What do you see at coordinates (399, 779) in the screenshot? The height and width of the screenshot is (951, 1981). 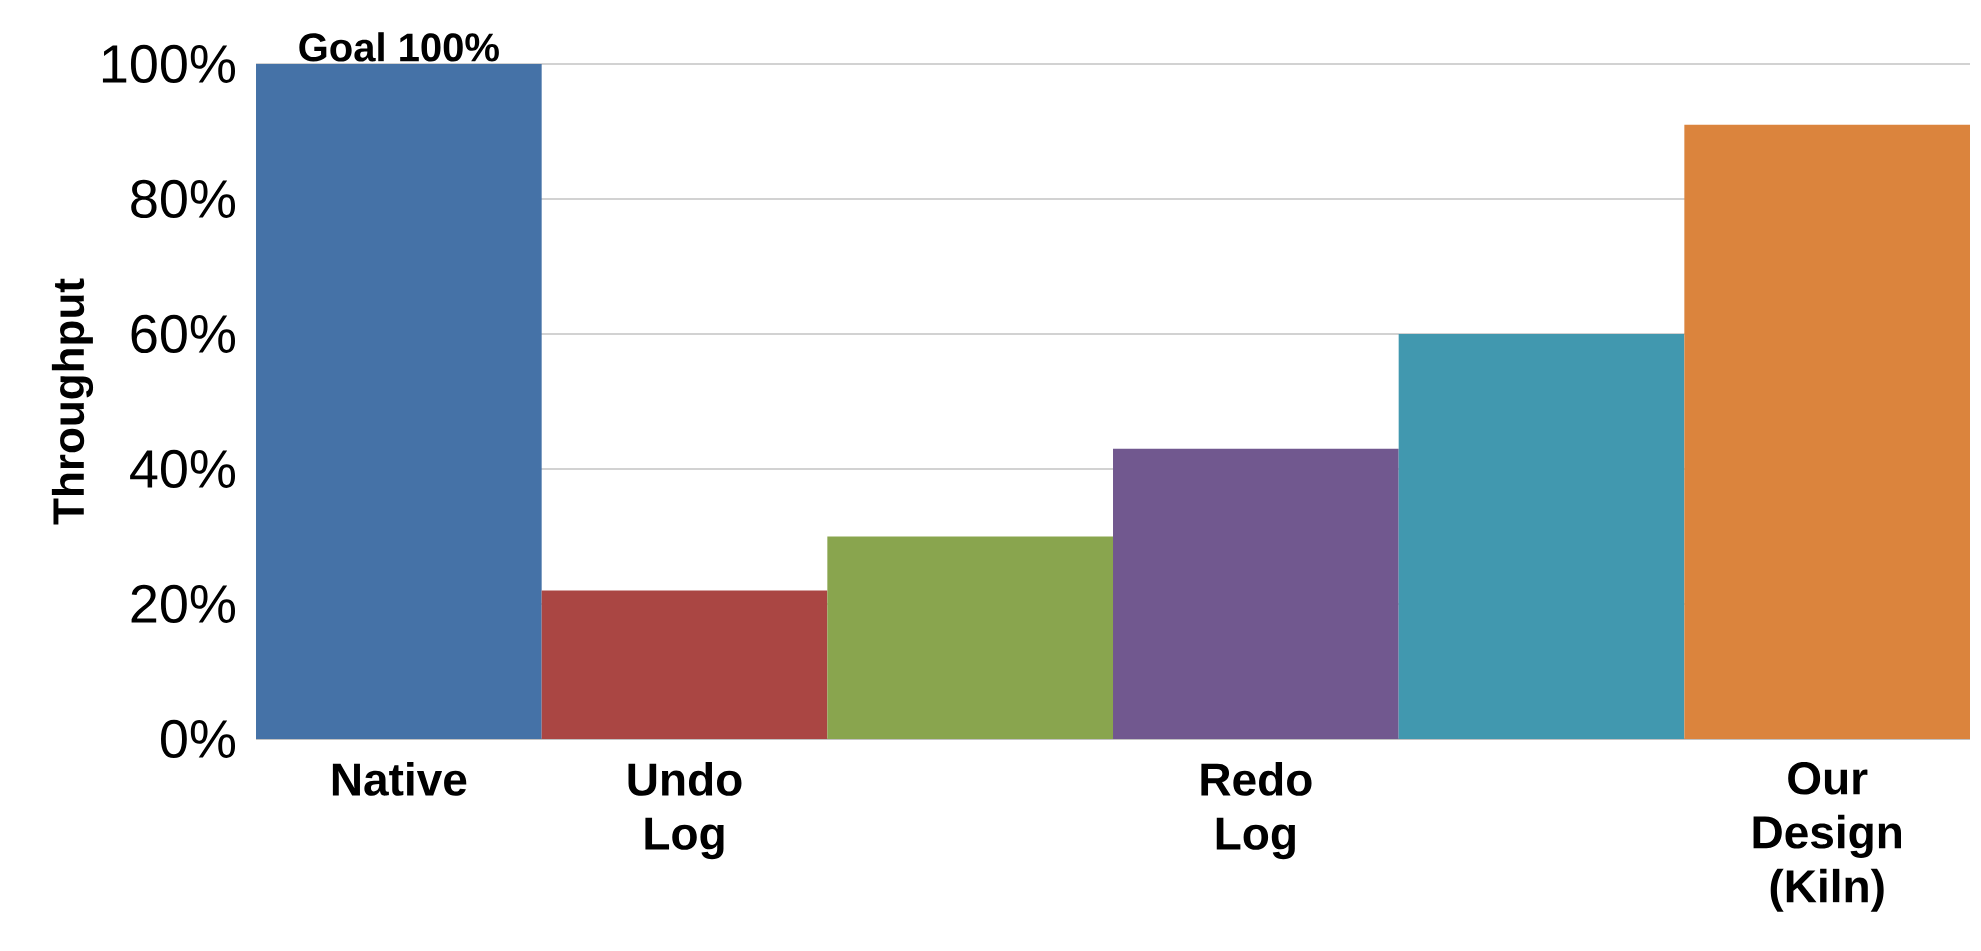 I see `x-tick-label: Native` at bounding box center [399, 779].